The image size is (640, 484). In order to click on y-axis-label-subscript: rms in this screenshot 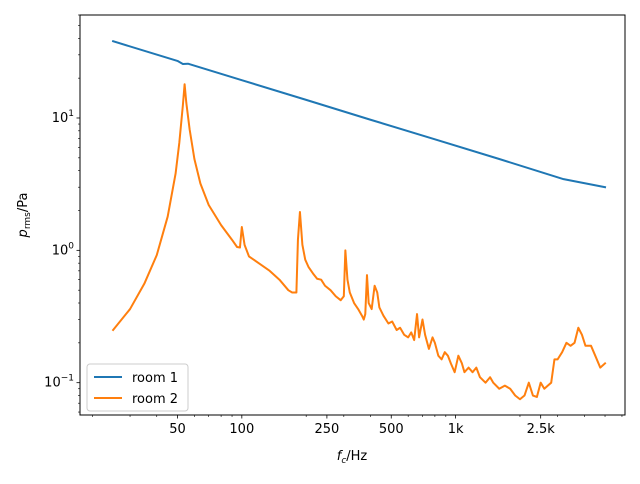, I will do `click(28, 220)`.